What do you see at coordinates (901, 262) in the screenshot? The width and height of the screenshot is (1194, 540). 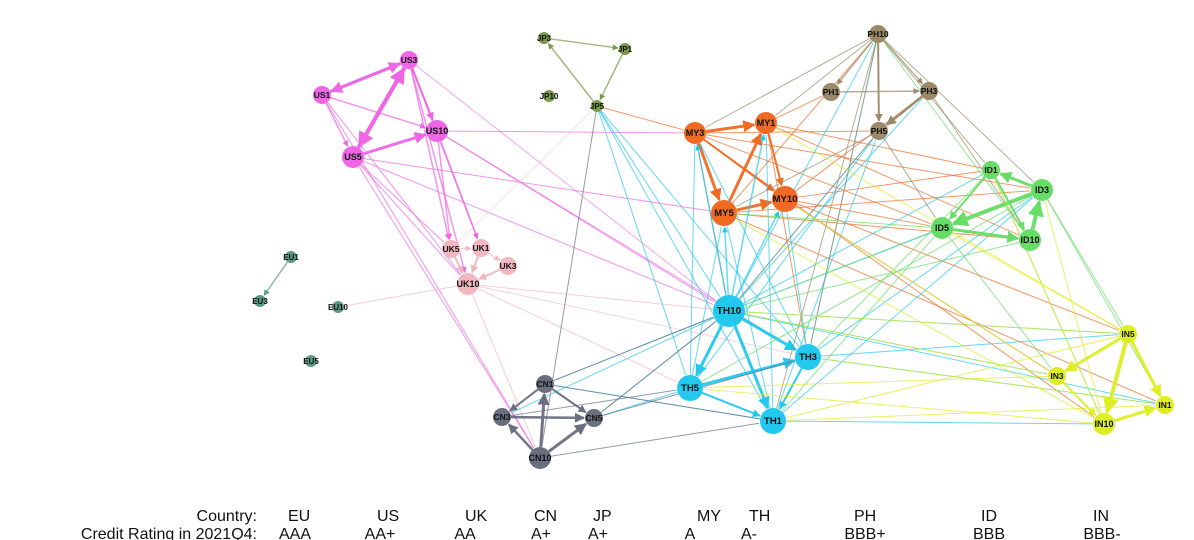 I see `edge-id1-to-th3` at bounding box center [901, 262].